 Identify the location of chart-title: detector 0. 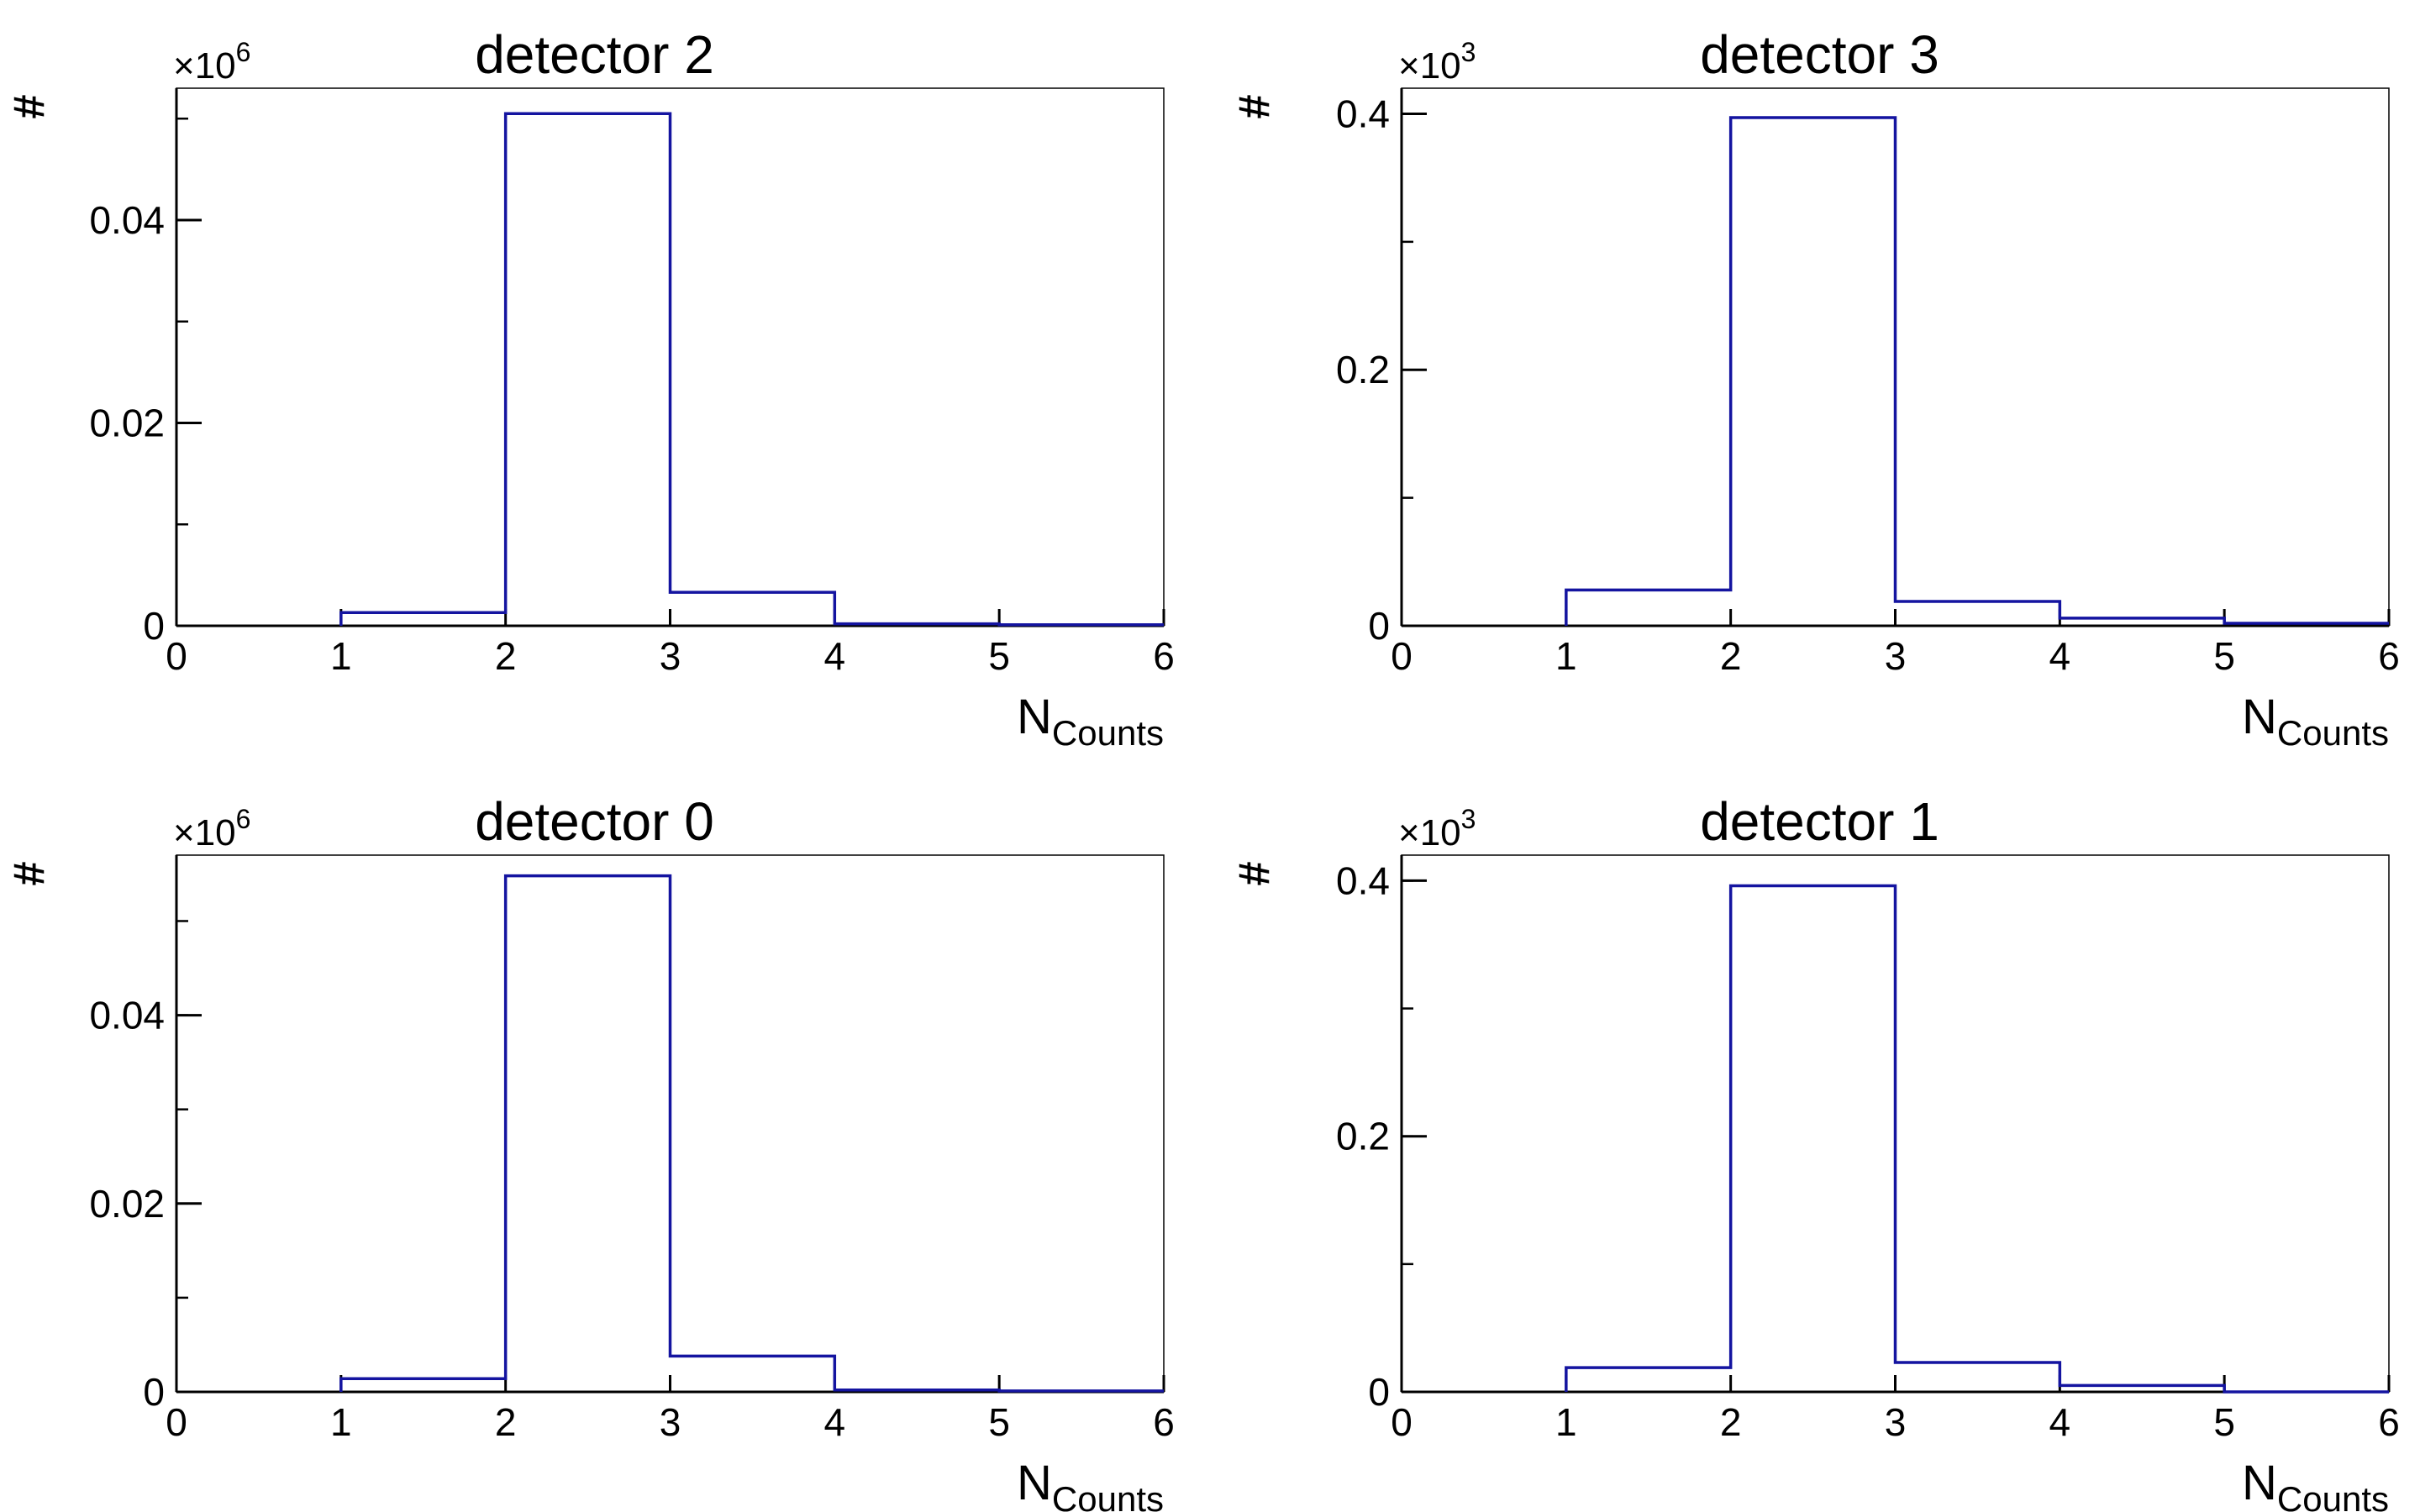
(594, 821).